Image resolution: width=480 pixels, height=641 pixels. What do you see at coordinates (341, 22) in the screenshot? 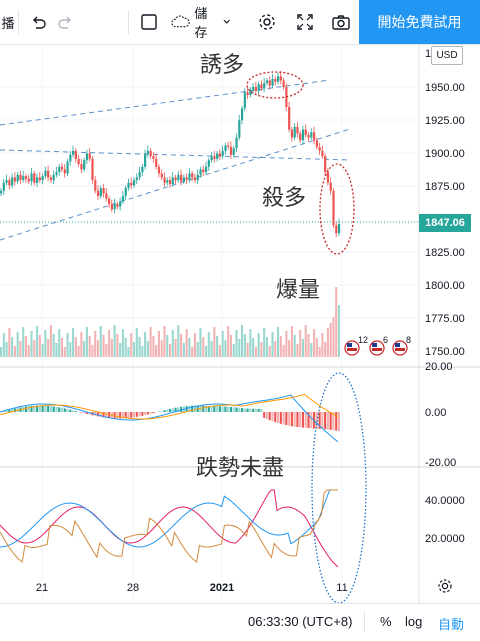
I see `screenshot-button` at bounding box center [341, 22].